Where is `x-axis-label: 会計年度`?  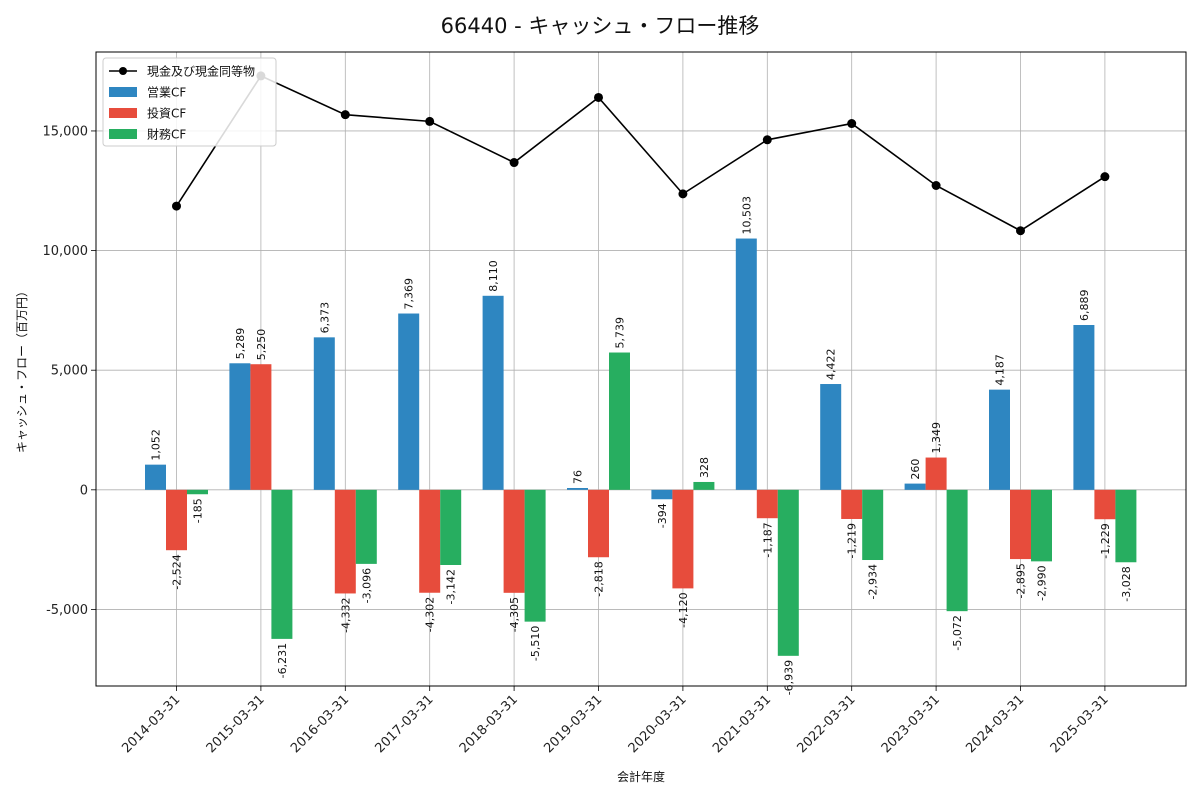
x-axis-label: 会計年度 is located at coordinates (641, 776).